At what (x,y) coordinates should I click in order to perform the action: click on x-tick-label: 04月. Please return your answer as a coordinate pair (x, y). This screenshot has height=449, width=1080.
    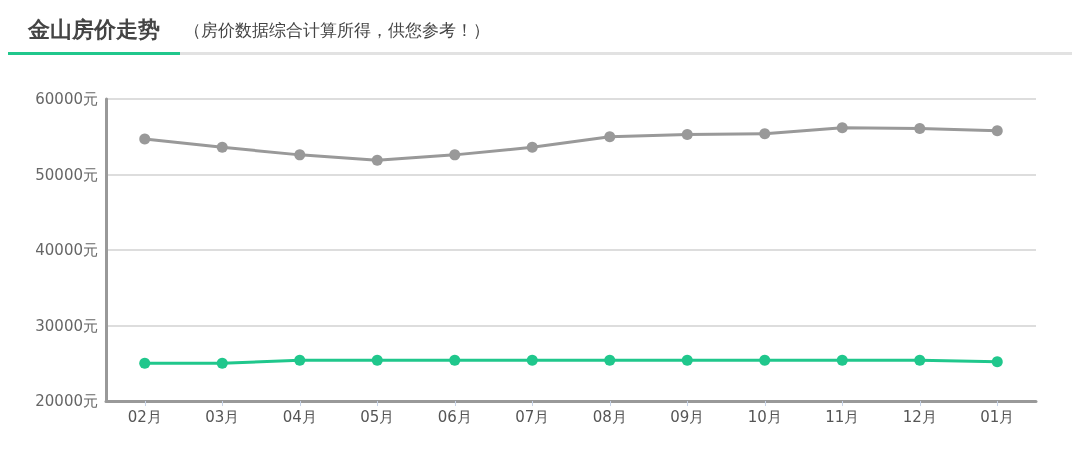
    Looking at the image, I should click on (299, 416).